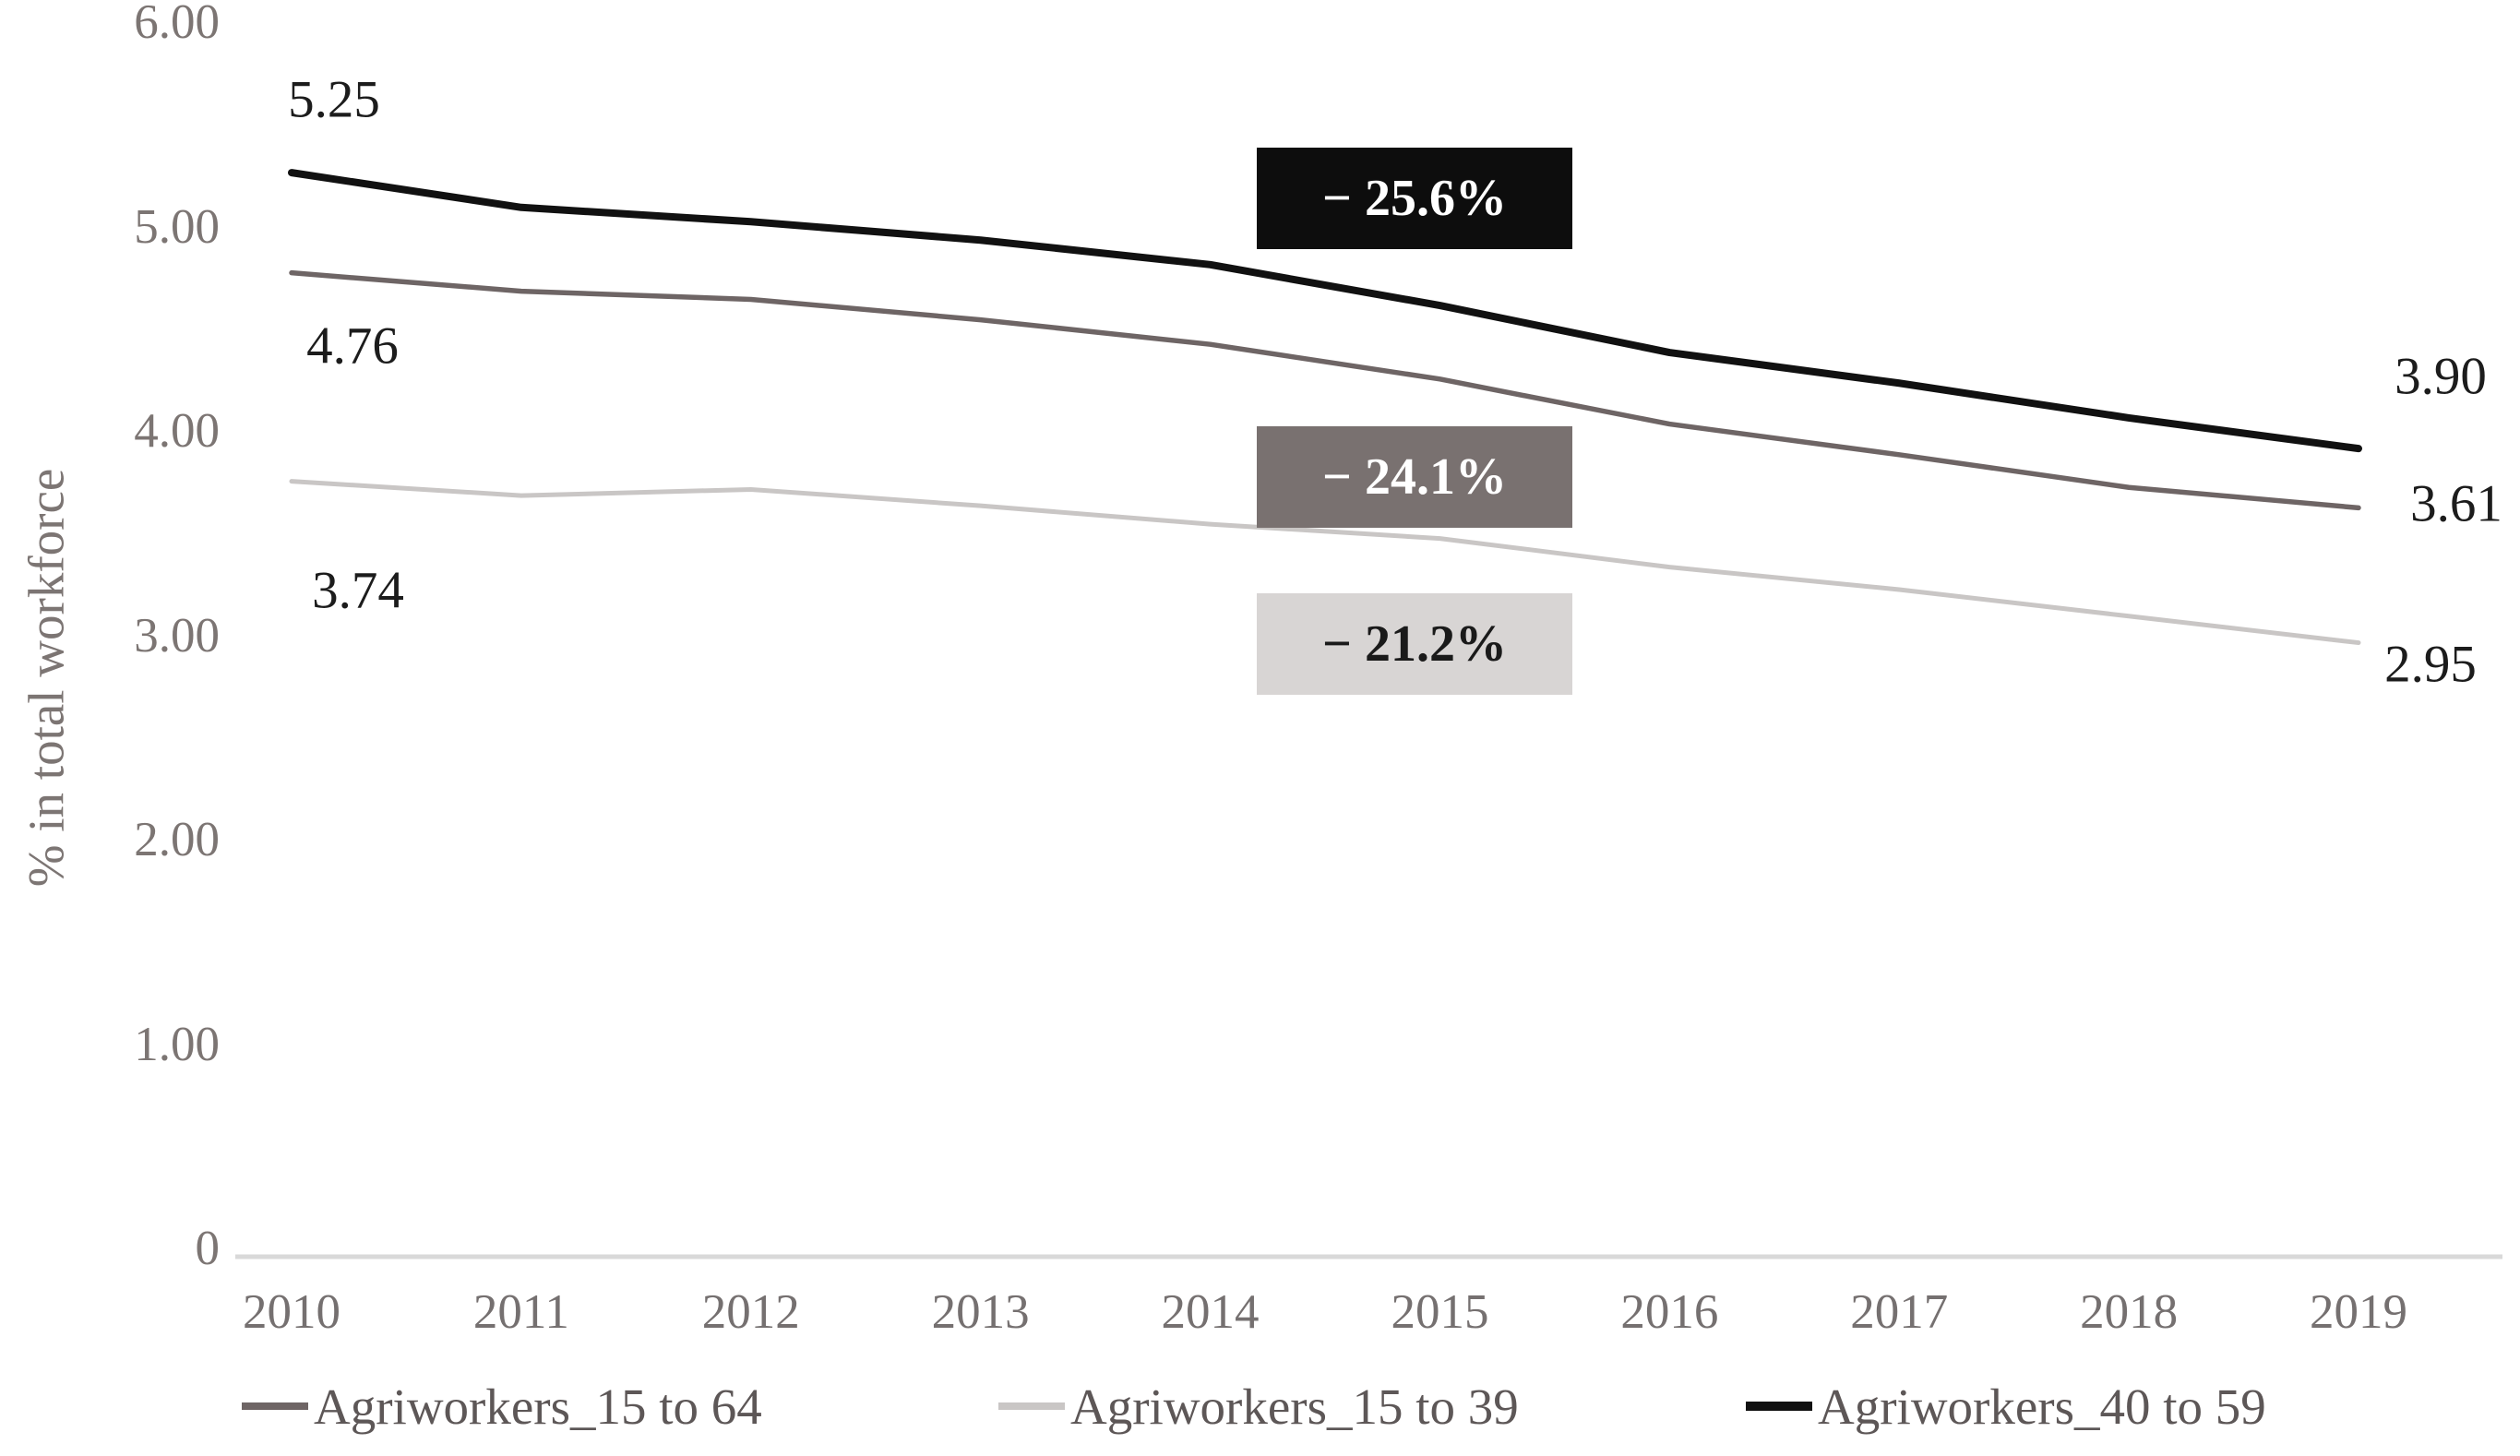  What do you see at coordinates (1210, 1312) in the screenshot?
I see `x-tick-label: 2014` at bounding box center [1210, 1312].